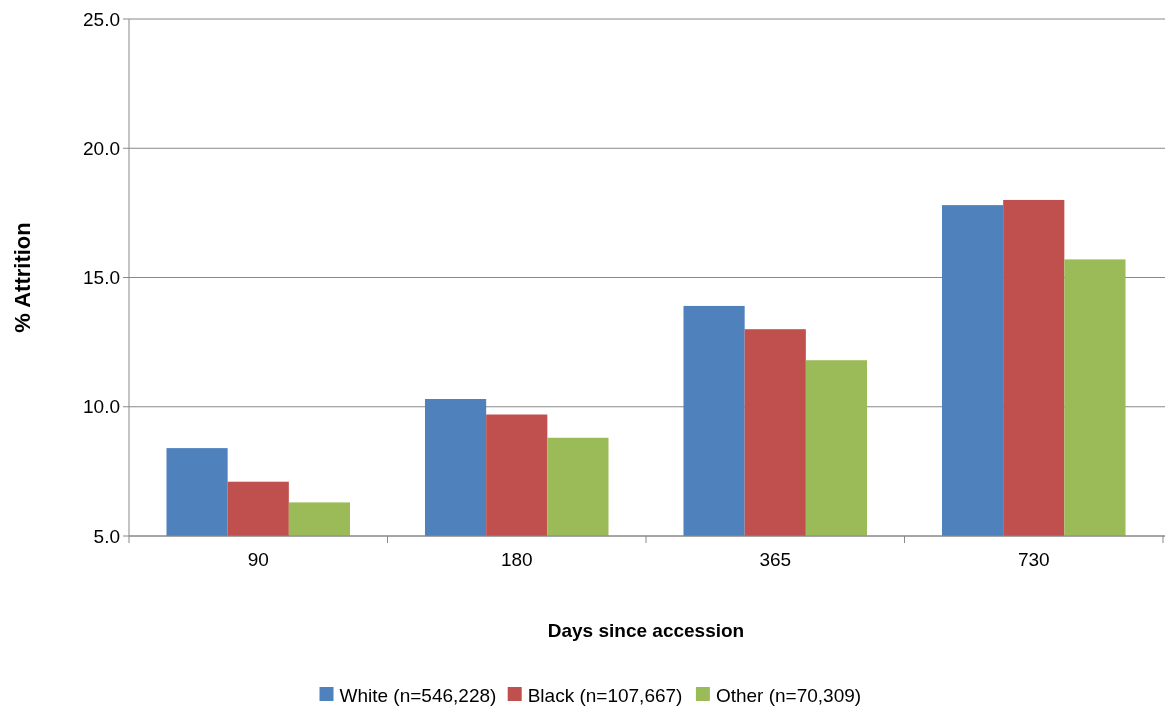  What do you see at coordinates (101, 407) in the screenshot?
I see `y-tick-label: 10.0` at bounding box center [101, 407].